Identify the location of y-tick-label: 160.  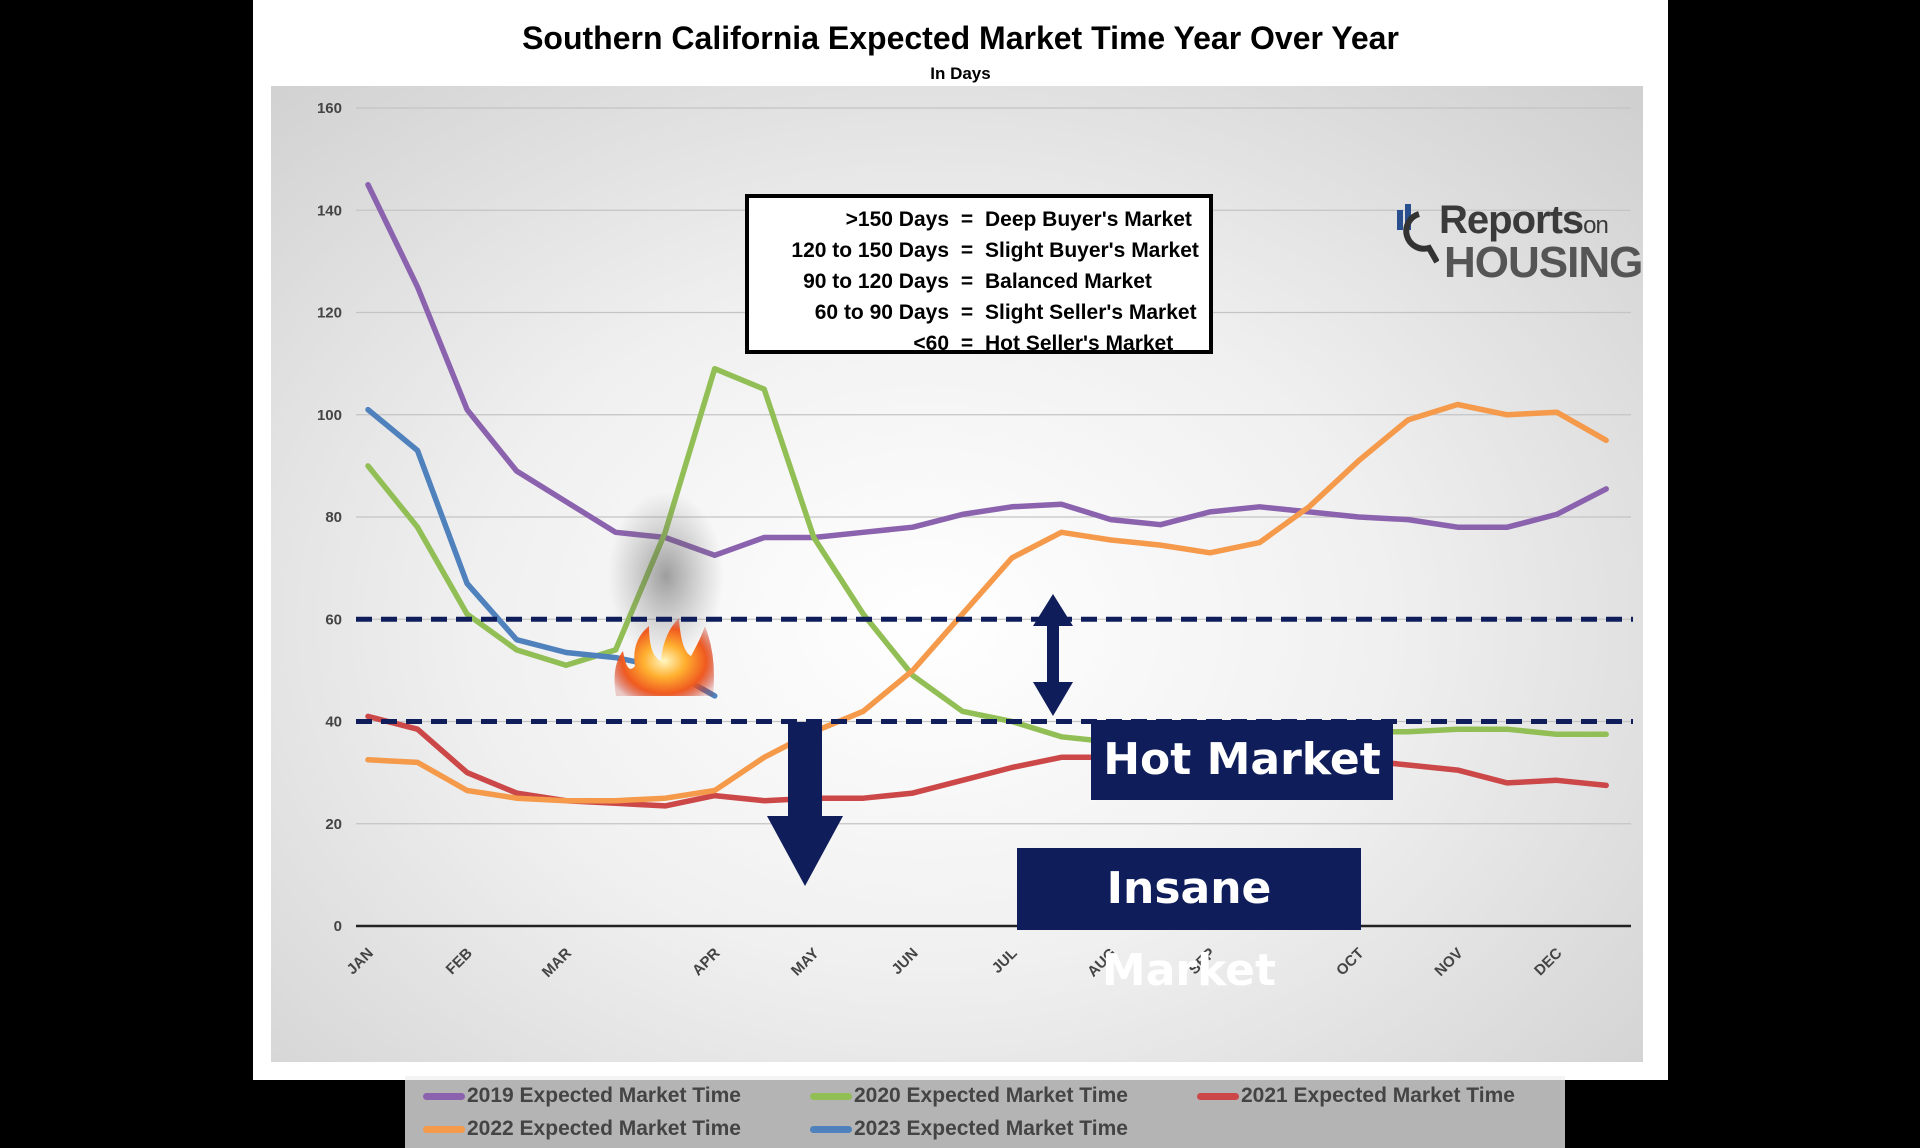
(329, 108).